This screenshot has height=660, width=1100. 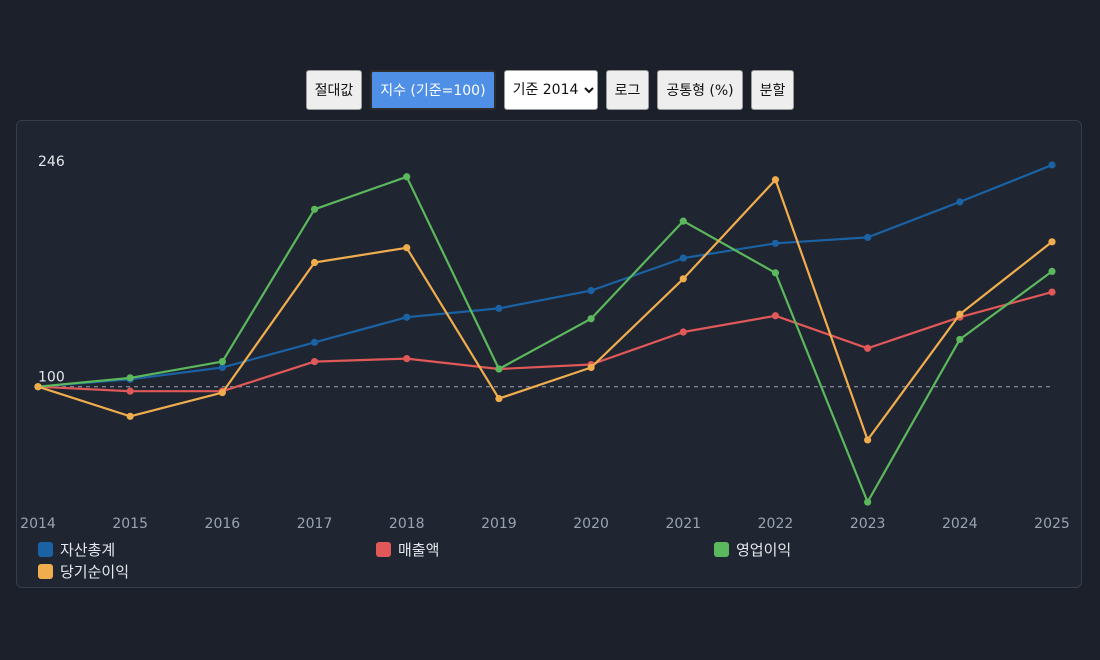 What do you see at coordinates (433, 90) in the screenshot?
I see `index-button: 지수 (기준=100)` at bounding box center [433, 90].